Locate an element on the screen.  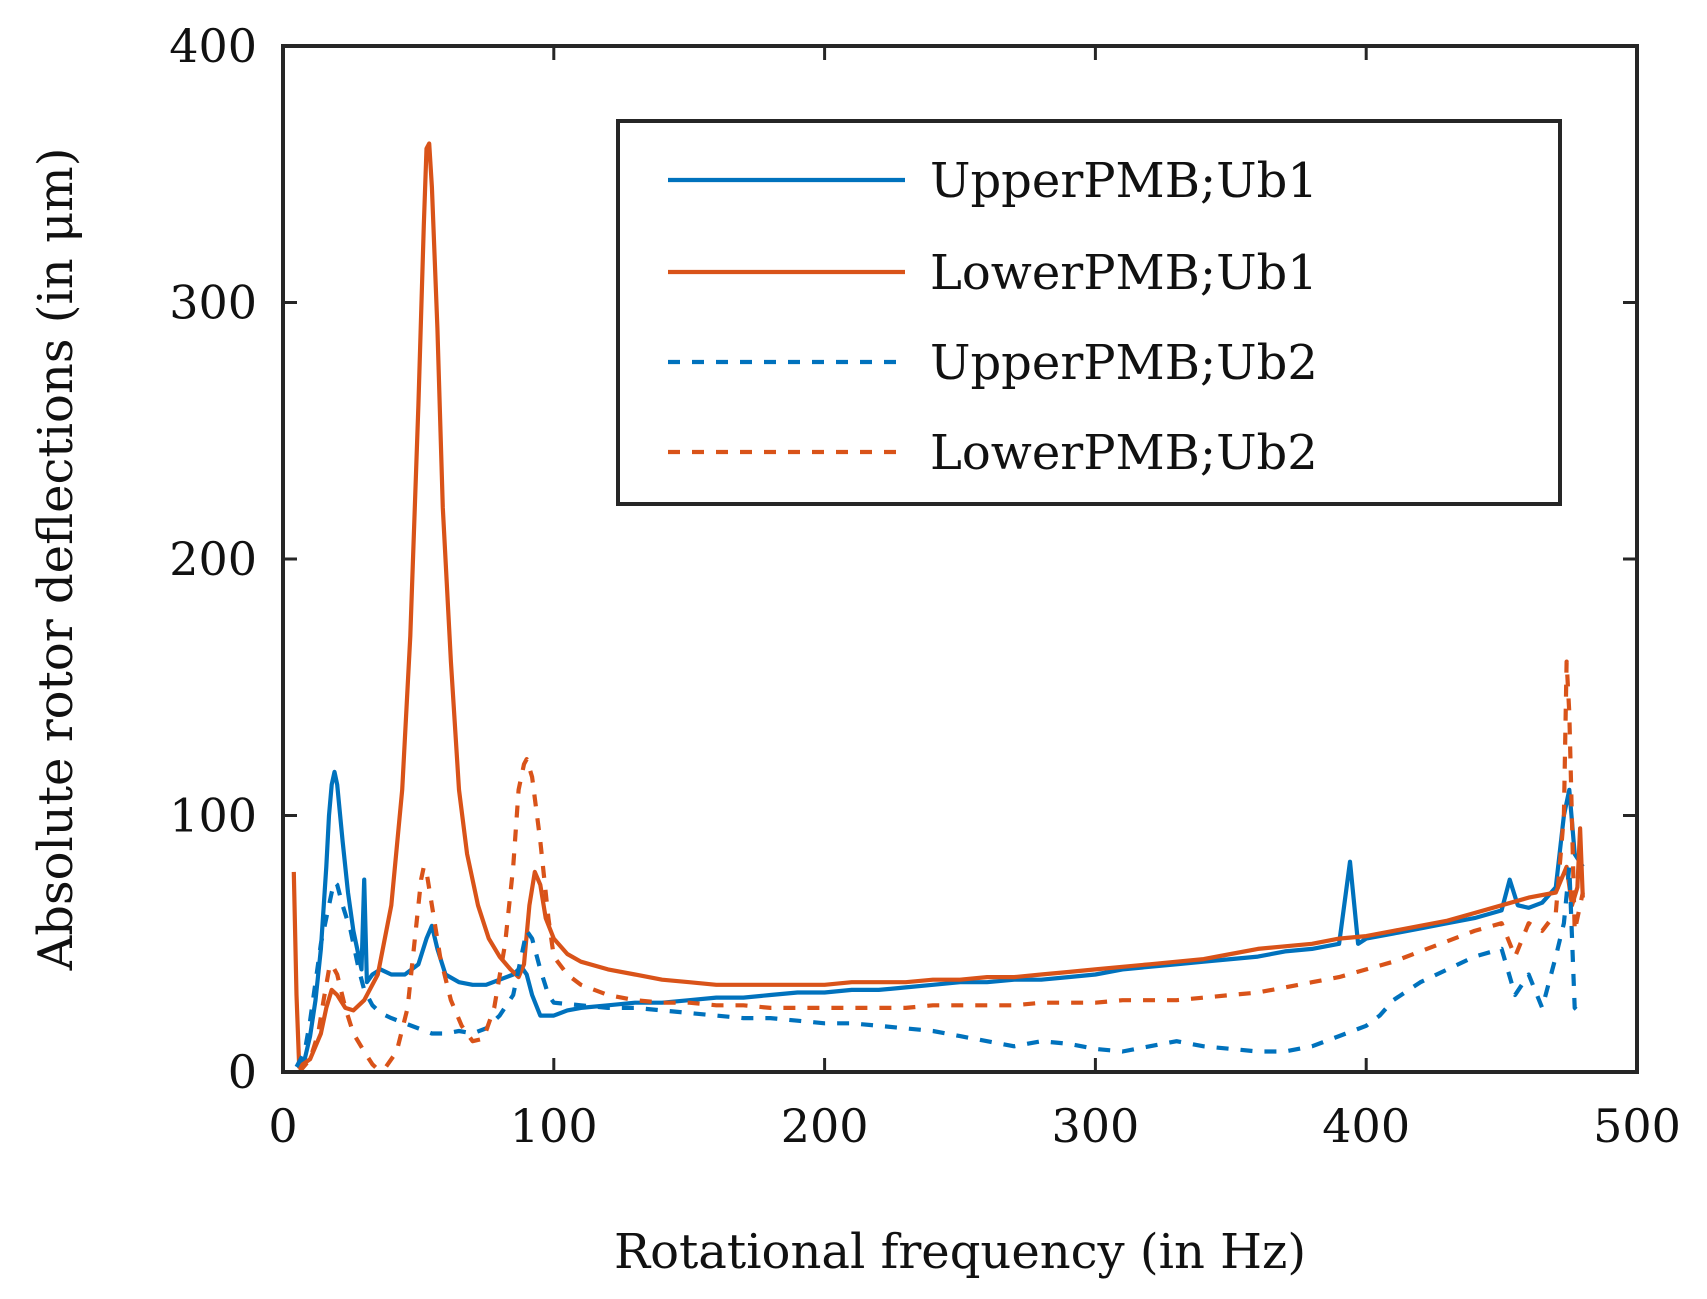
x-tick-label: 400 is located at coordinates (1366, 1126).